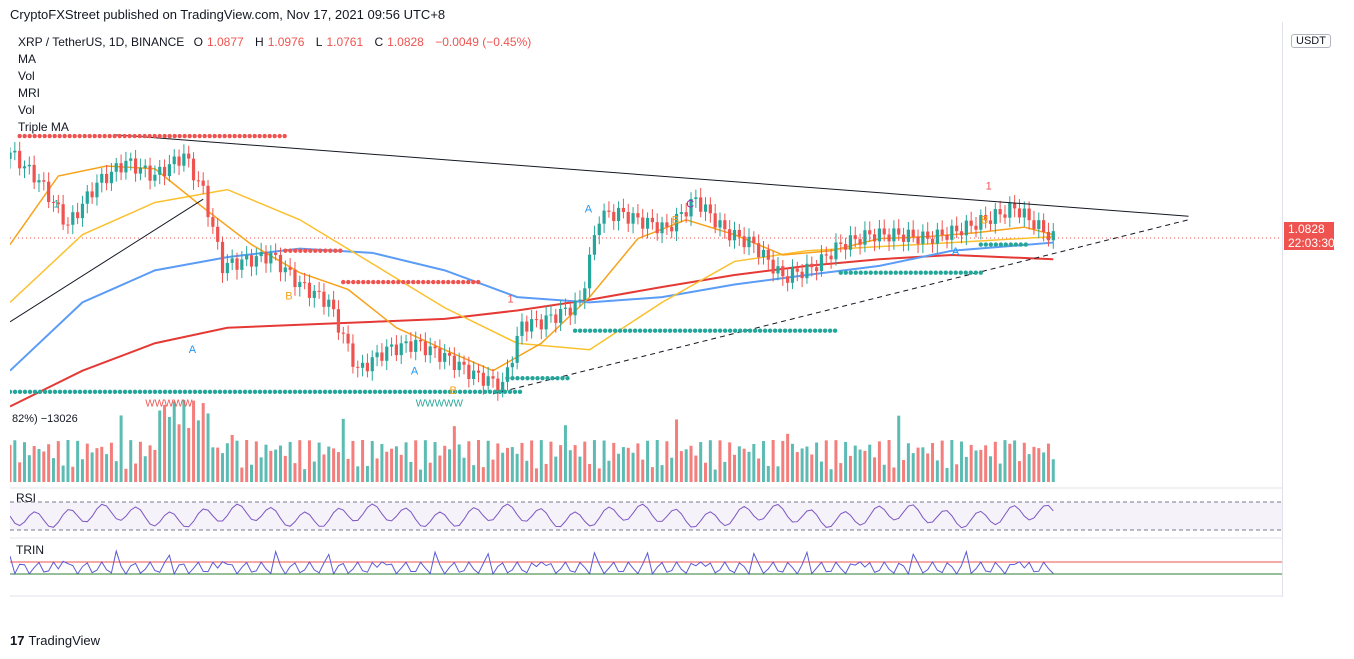 The image size is (1354, 659). What do you see at coordinates (690, 205) in the screenshot?
I see `annotation-label: C` at bounding box center [690, 205].